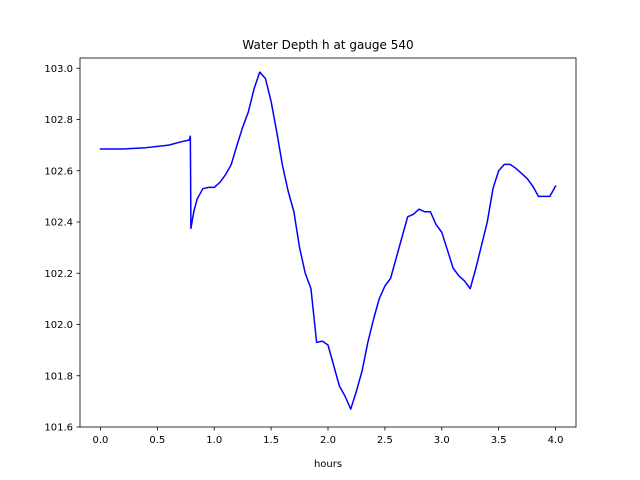  I want to click on x-tick-label: 0.0, so click(101, 440).